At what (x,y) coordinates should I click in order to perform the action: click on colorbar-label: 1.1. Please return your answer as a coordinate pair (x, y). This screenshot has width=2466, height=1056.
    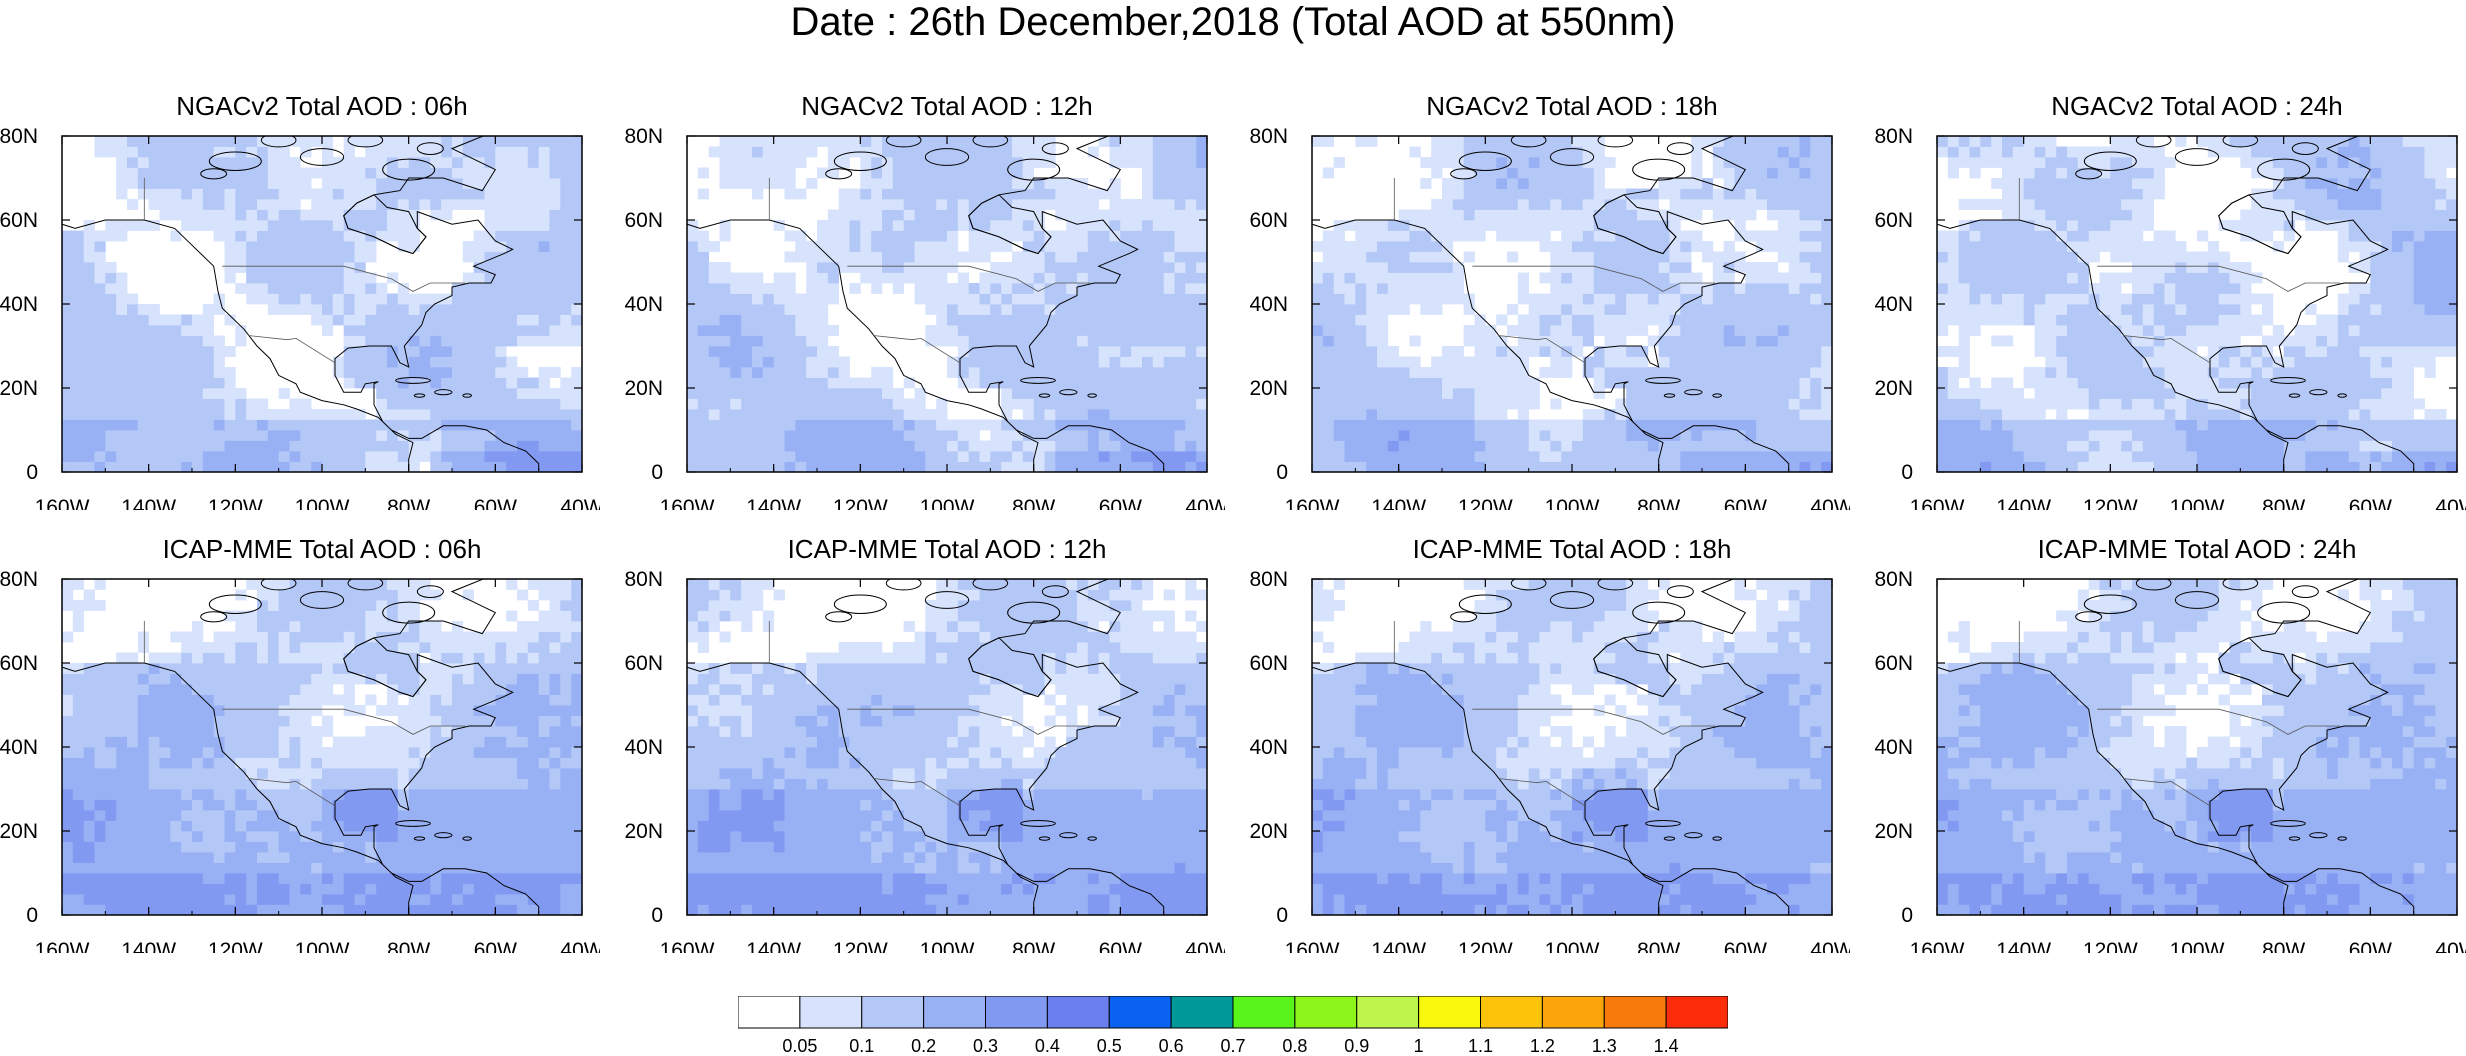
    Looking at the image, I should click on (1480, 1046).